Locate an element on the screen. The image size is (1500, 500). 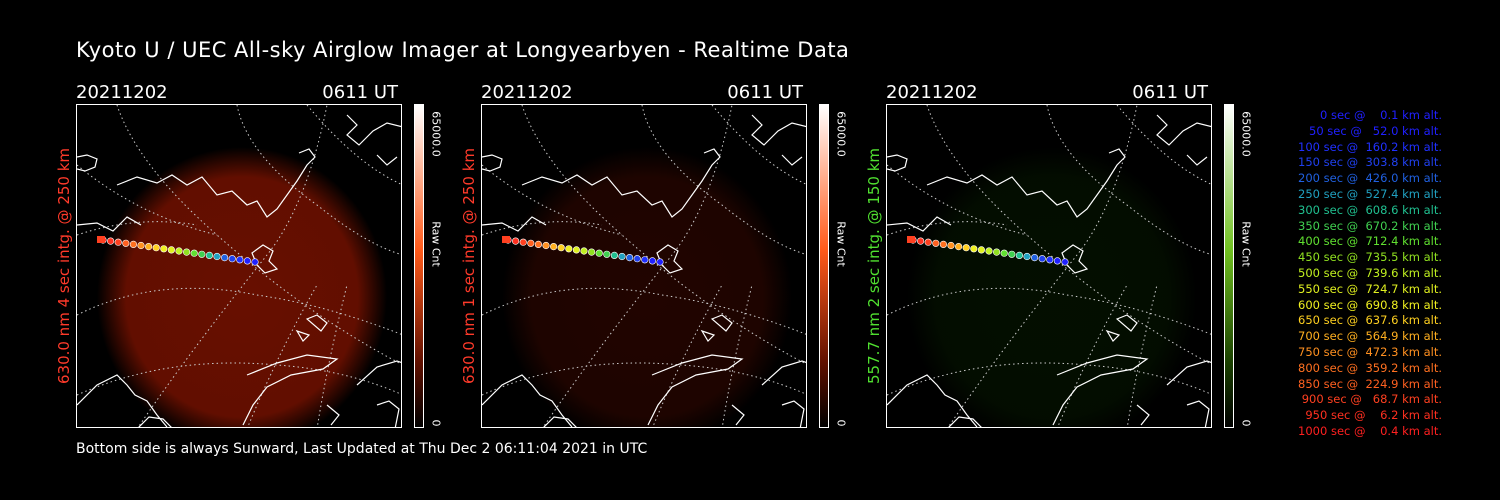
panel-wavelength-label: 630.0 nm 1 sec intg. @ 250 km is located at coordinates (469, 266).